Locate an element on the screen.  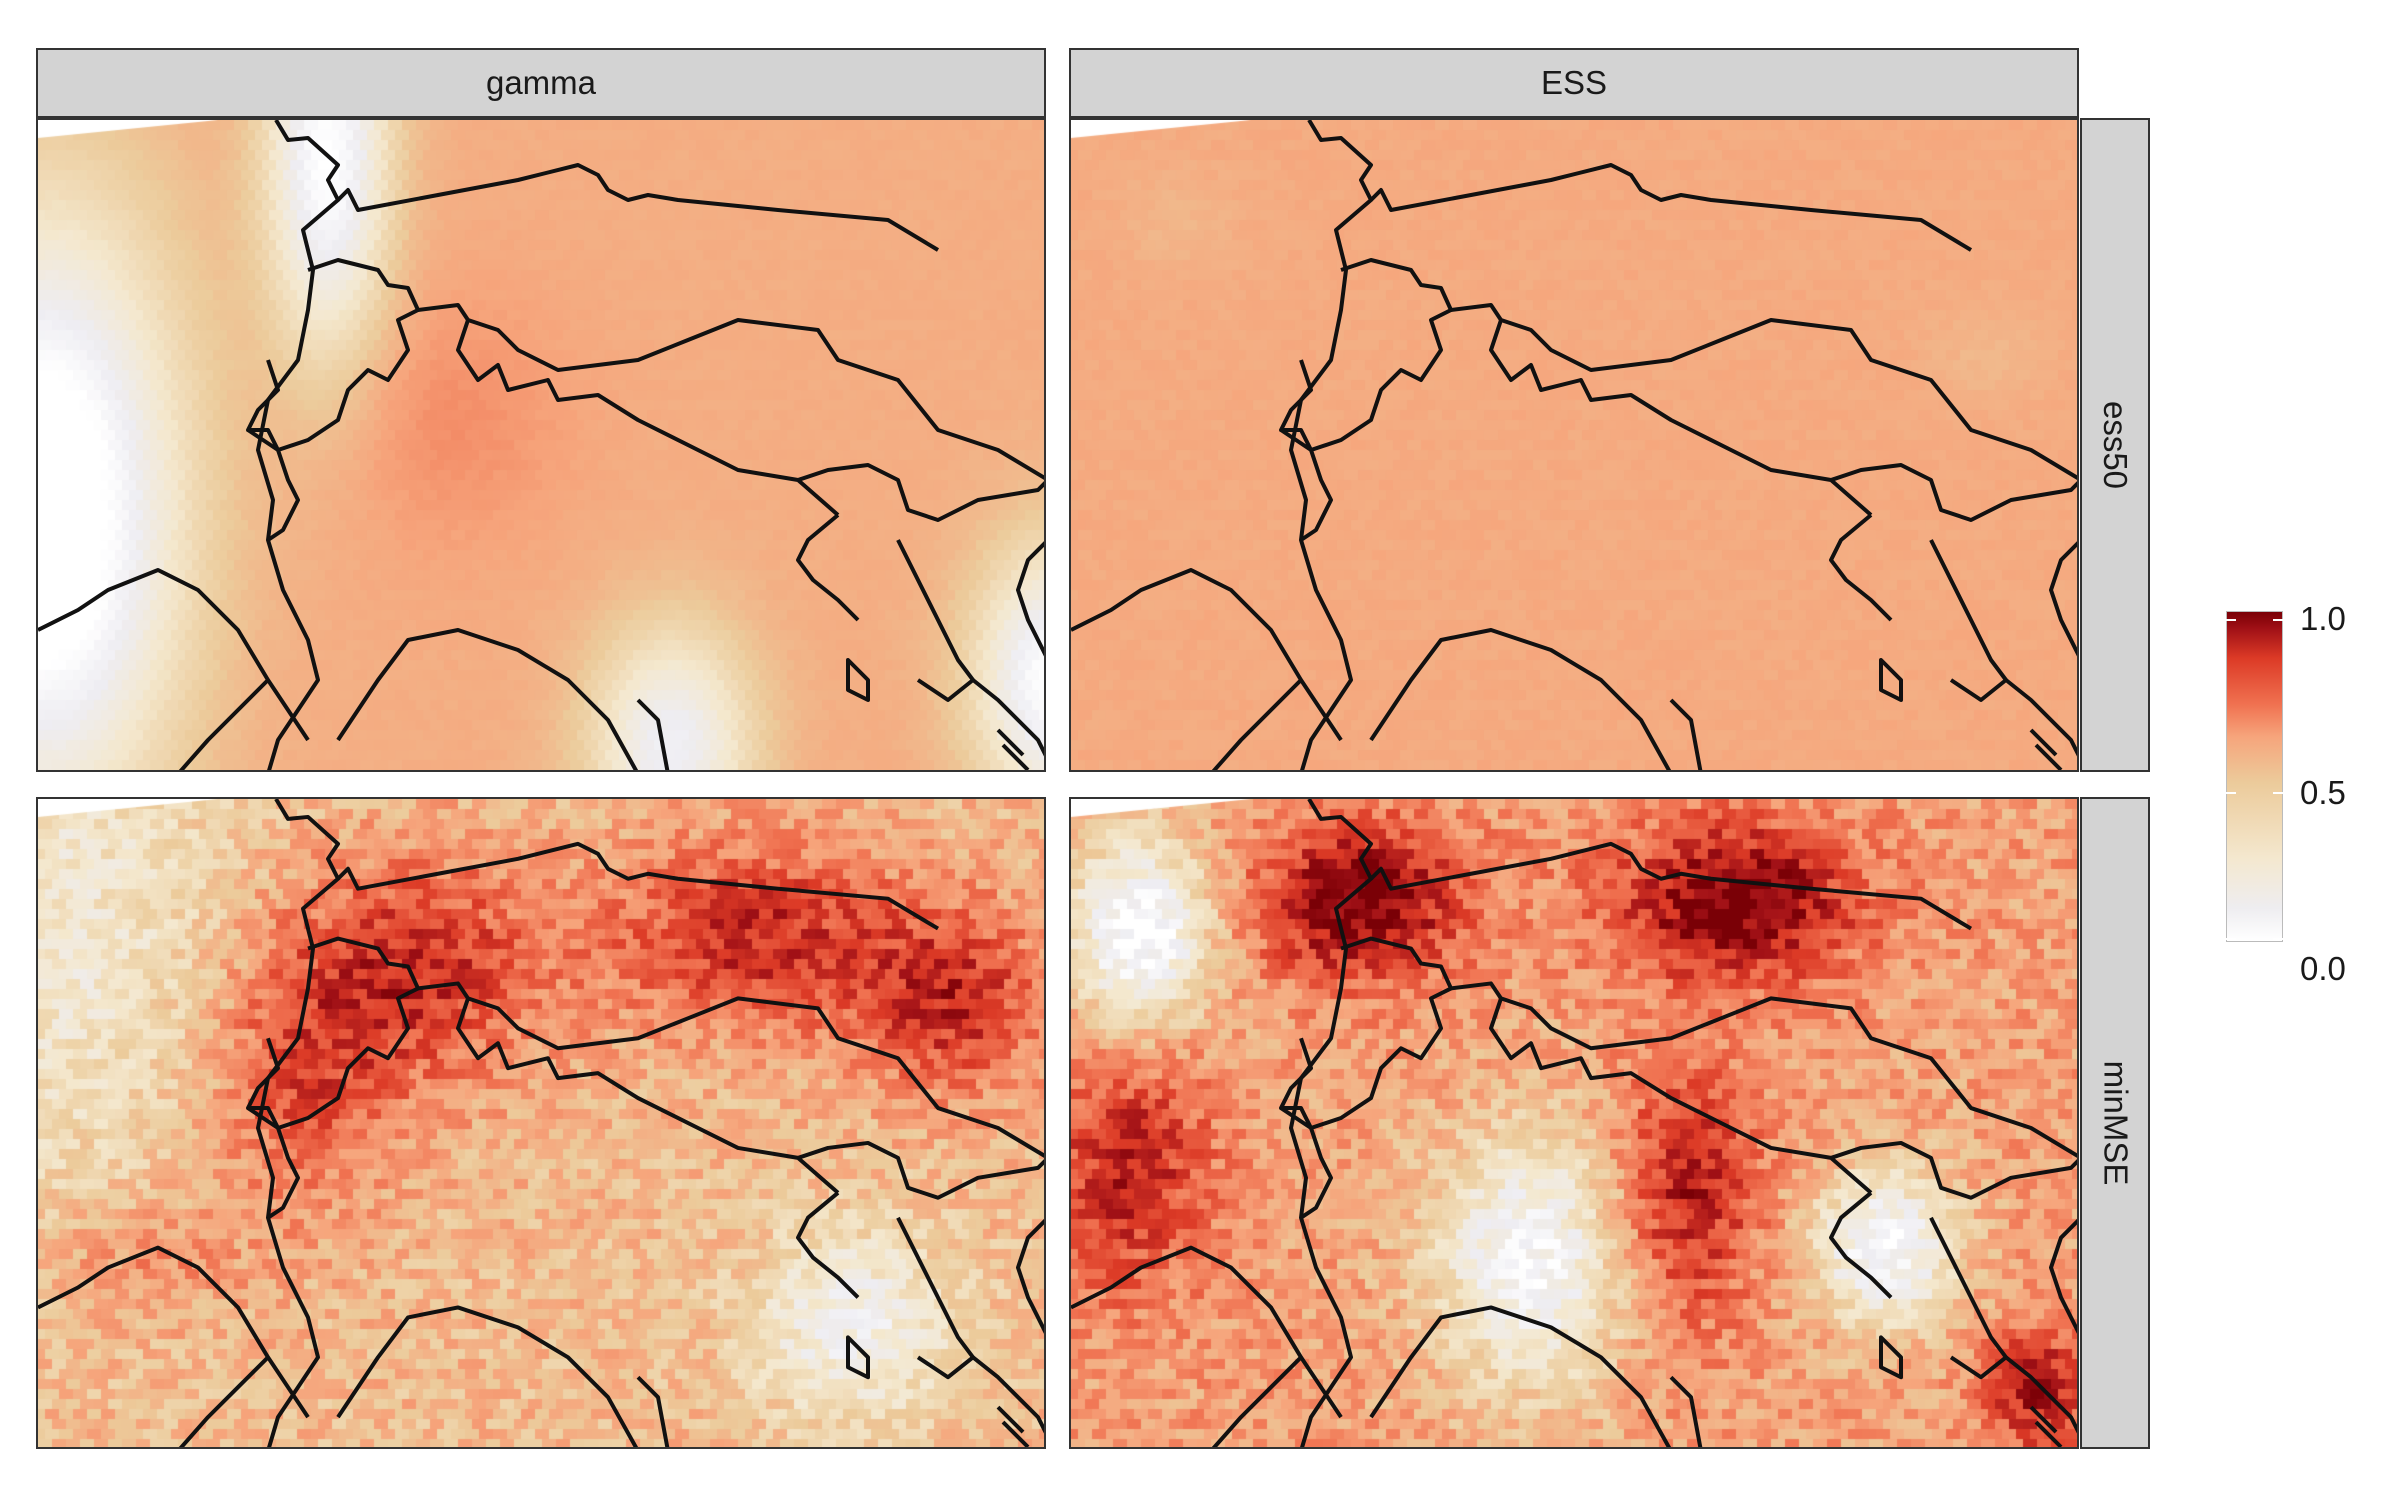
legend-tick-label-1: 1.0 is located at coordinates (2323, 618).